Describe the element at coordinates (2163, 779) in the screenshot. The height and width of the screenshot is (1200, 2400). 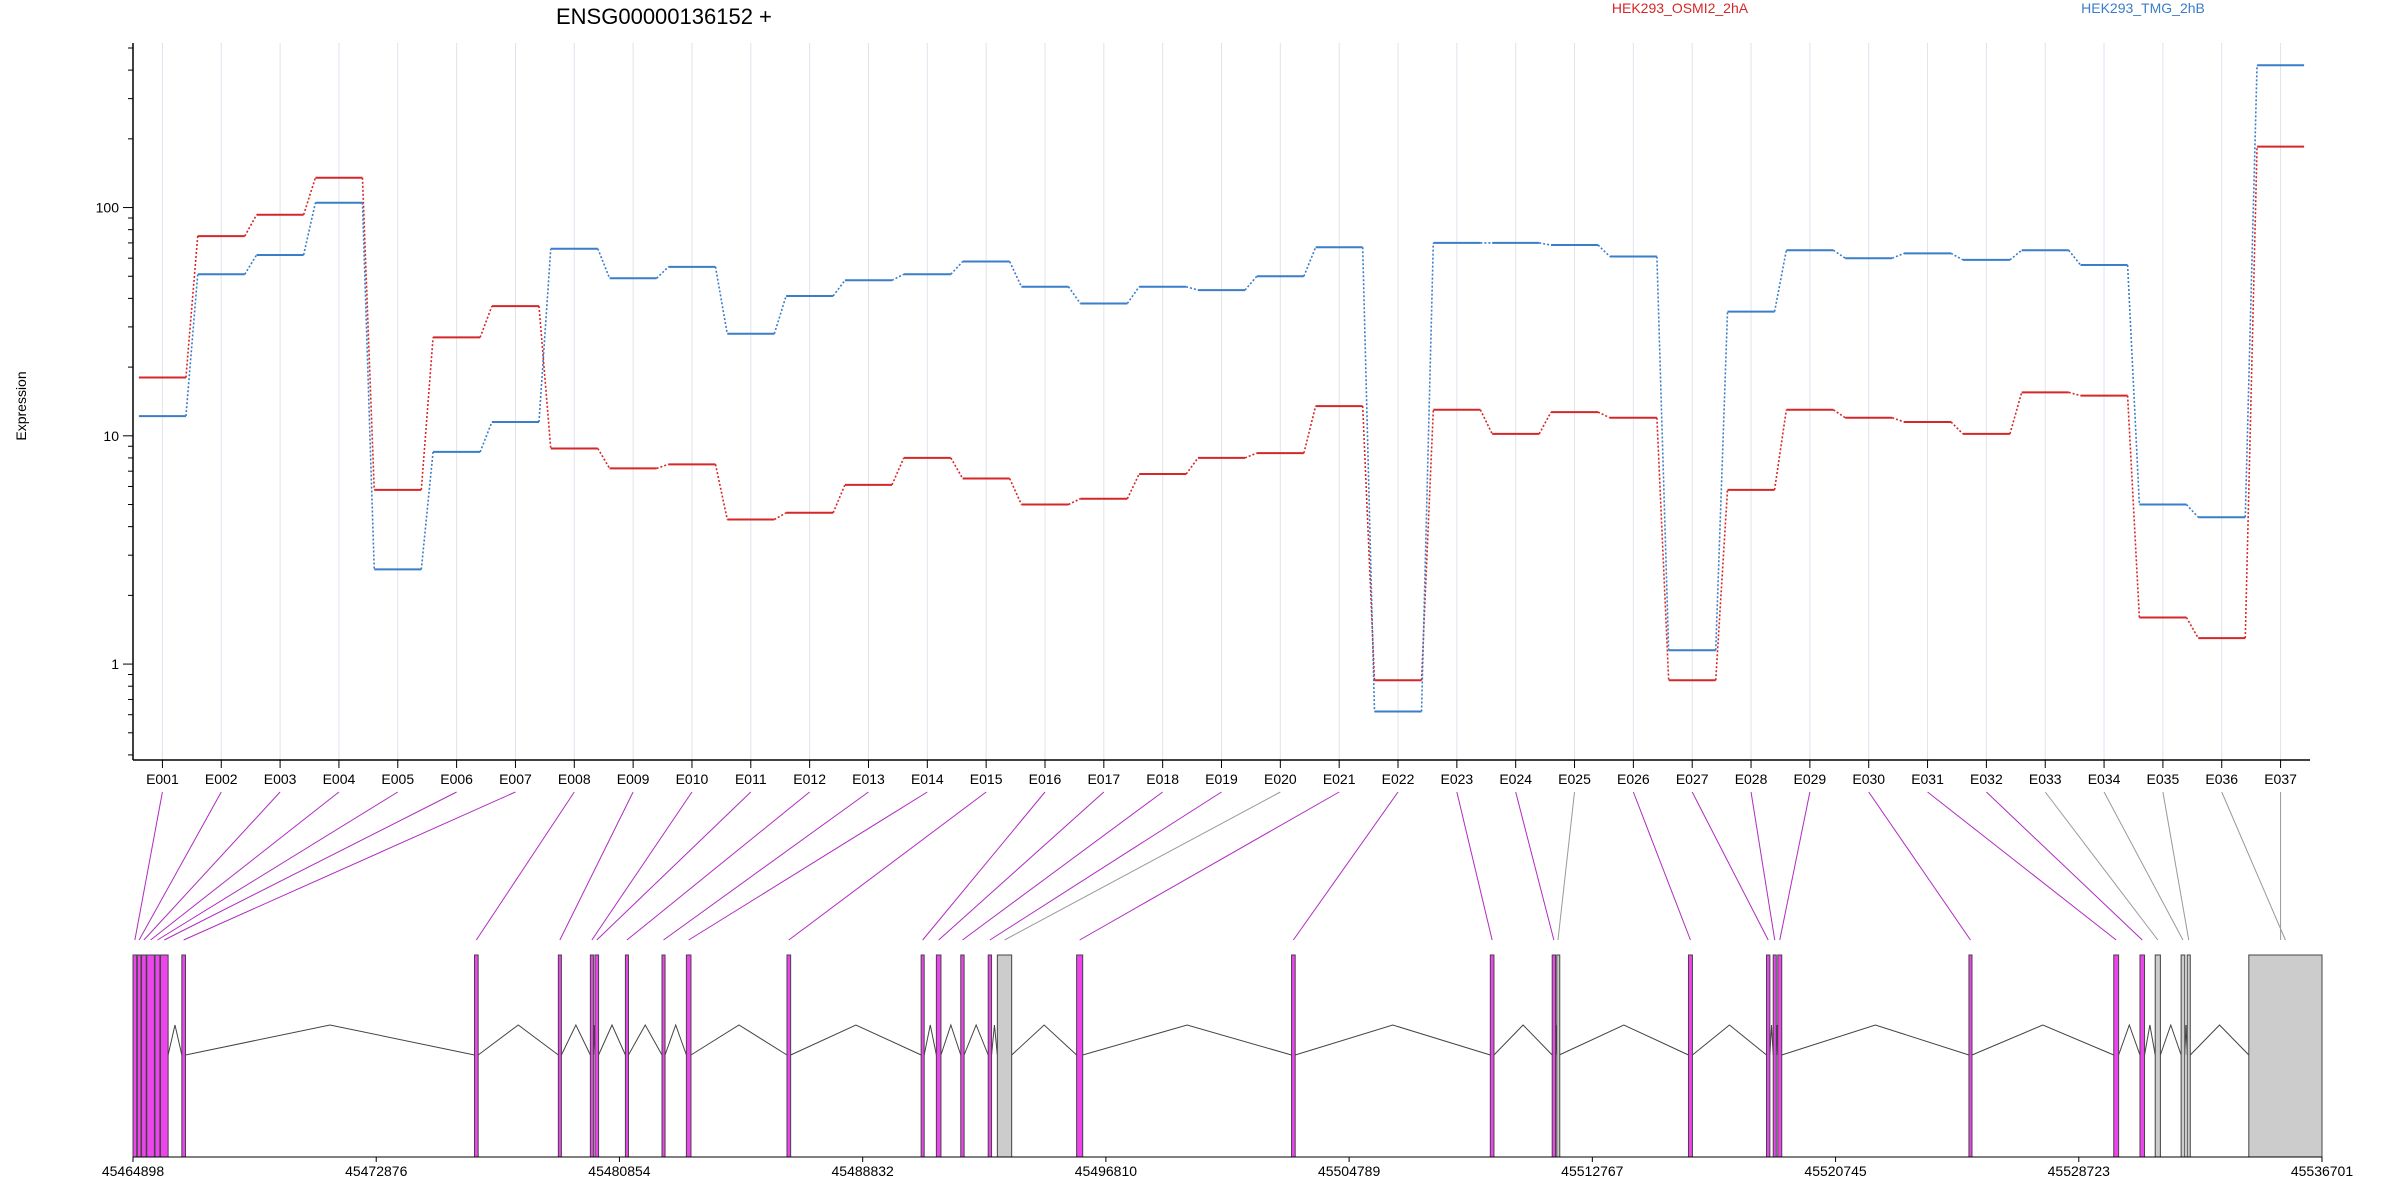
I see `exon-label: E035` at that location.